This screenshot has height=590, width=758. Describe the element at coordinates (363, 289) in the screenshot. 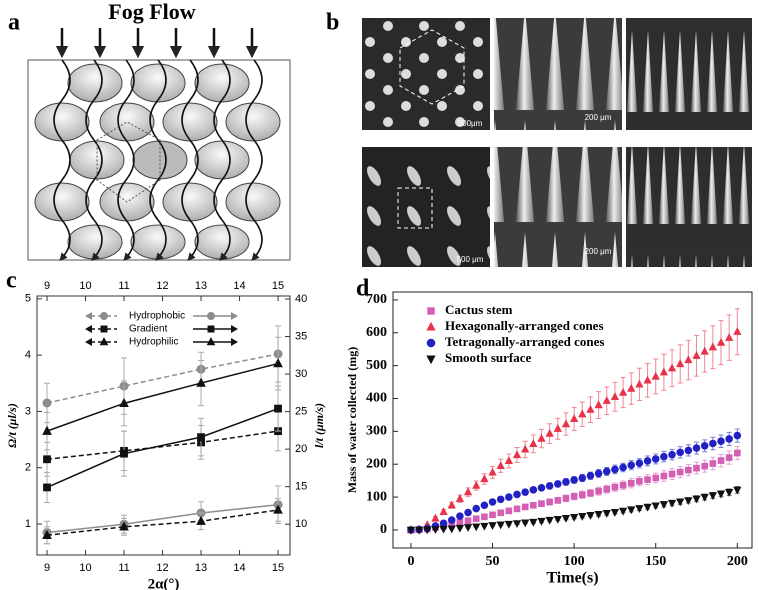

I see `panel-label: d` at that location.